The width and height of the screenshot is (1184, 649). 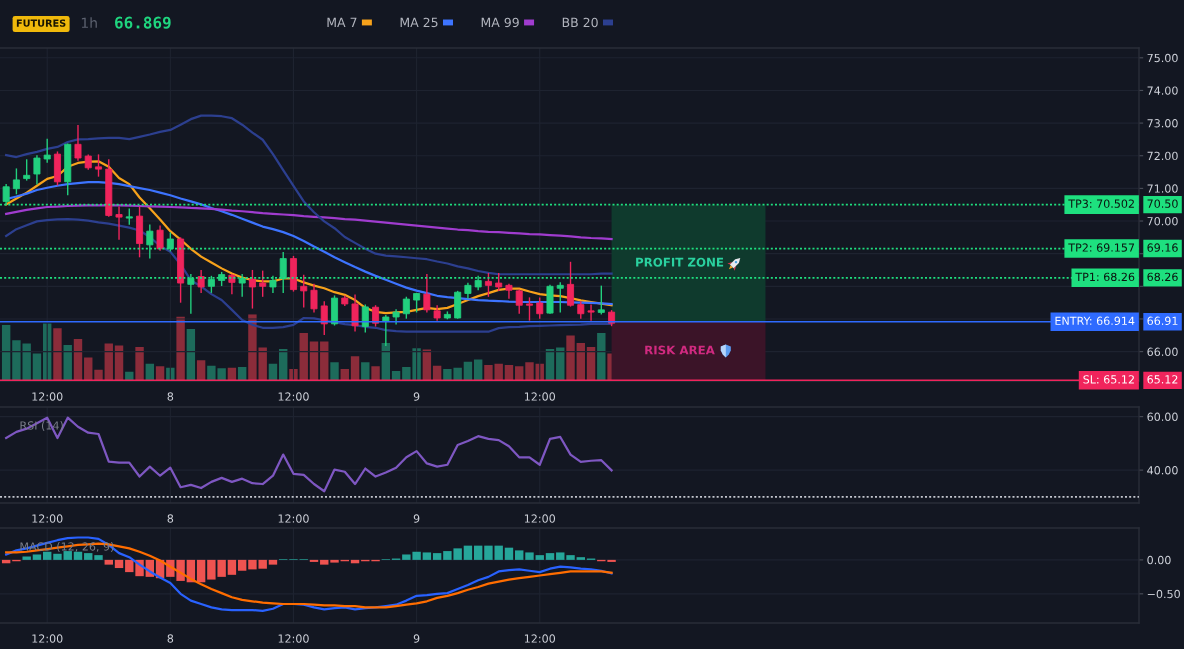 I want to click on band-label: RISK AREA, so click(x=680, y=350).